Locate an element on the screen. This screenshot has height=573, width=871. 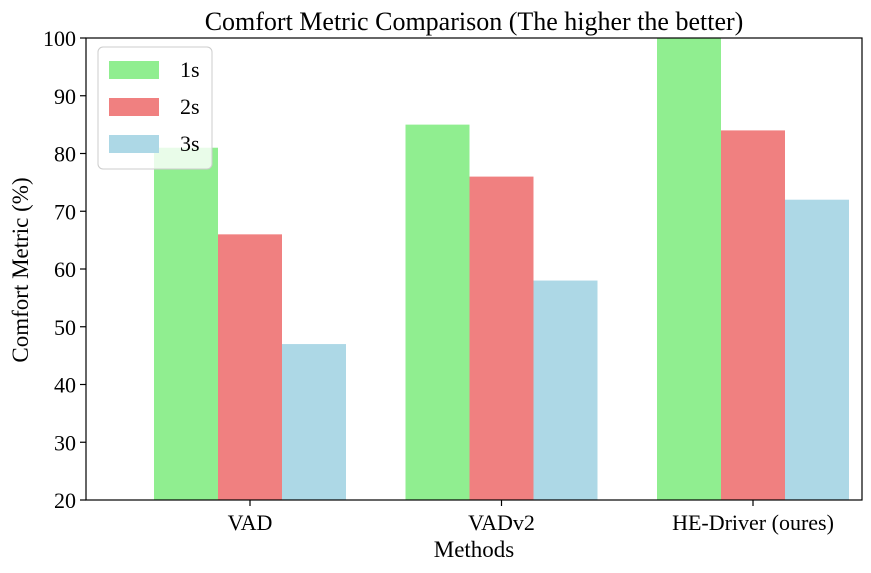
y-tick-label: 80 is located at coordinates (65, 154).